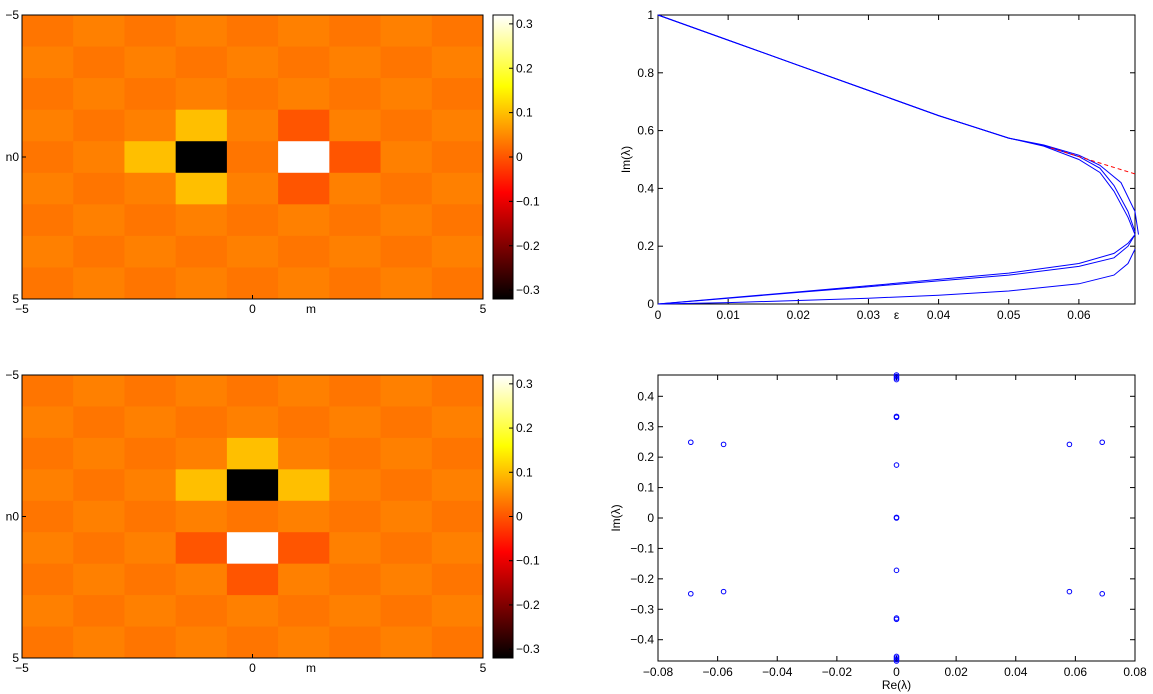  Describe the element at coordinates (1076, 672) in the screenshot. I see `x-tick-label: 0.06` at that location.